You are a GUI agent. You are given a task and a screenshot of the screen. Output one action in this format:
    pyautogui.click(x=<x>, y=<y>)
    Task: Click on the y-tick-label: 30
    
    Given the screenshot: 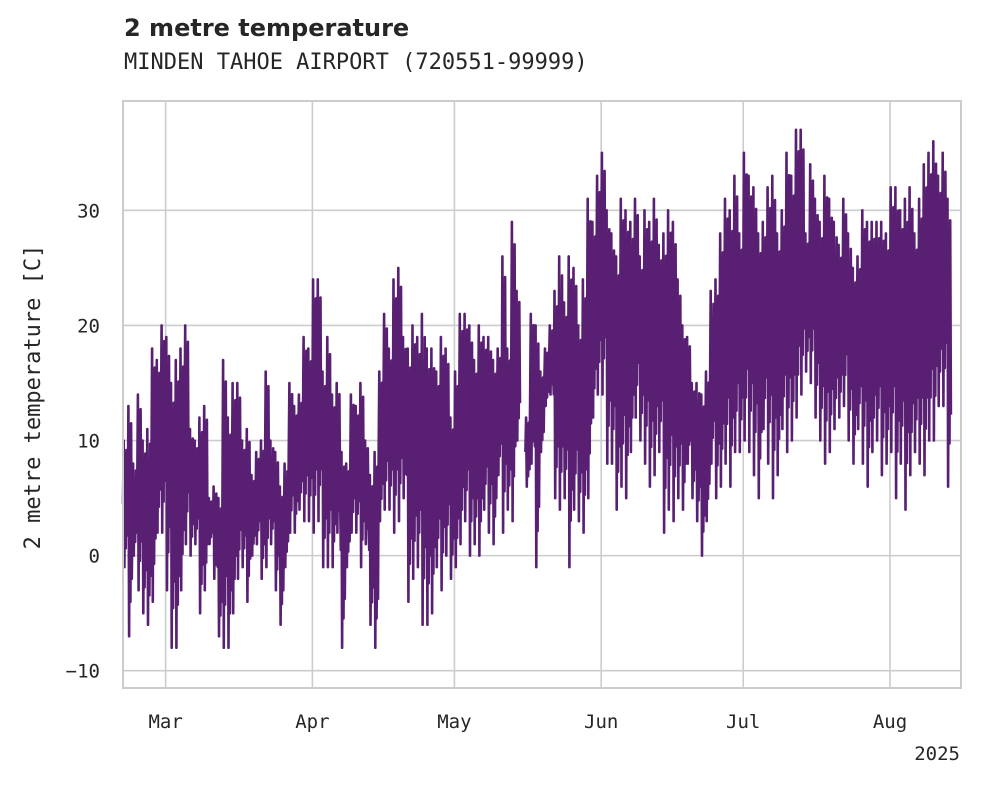 What is the action you would take?
    pyautogui.click(x=88, y=211)
    